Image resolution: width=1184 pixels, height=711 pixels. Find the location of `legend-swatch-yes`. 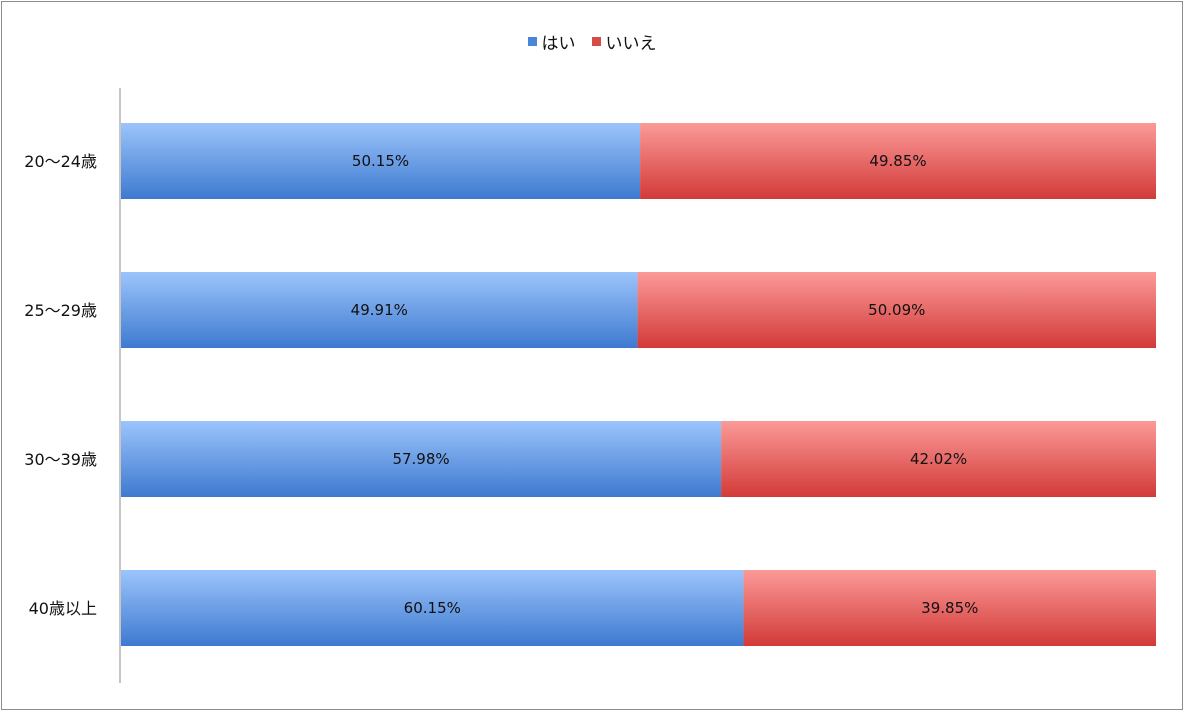

legend-swatch-yes is located at coordinates (532, 41).